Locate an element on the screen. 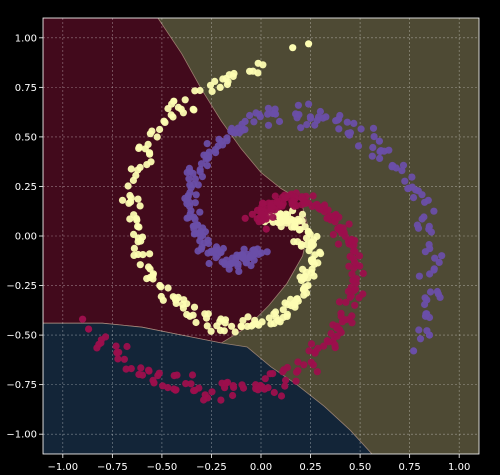 The image size is (500, 475). x-tick-label: −0.50 is located at coordinates (162, 467).